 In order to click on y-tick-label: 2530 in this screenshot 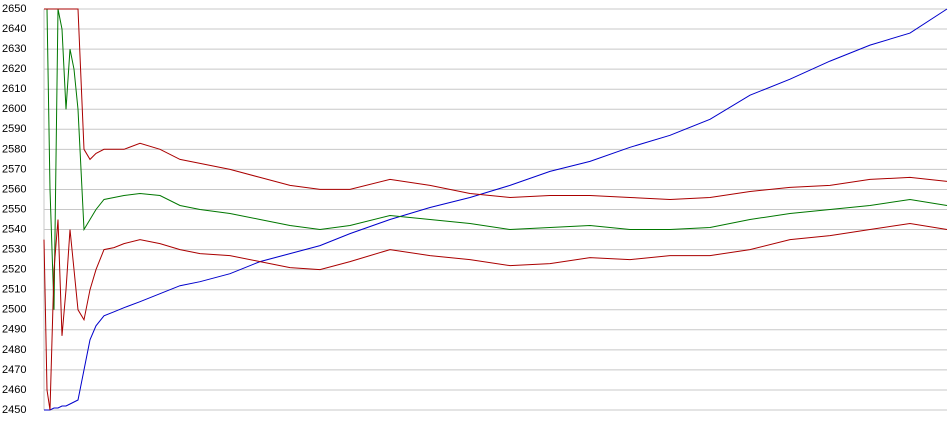, I will do `click(14, 250)`.